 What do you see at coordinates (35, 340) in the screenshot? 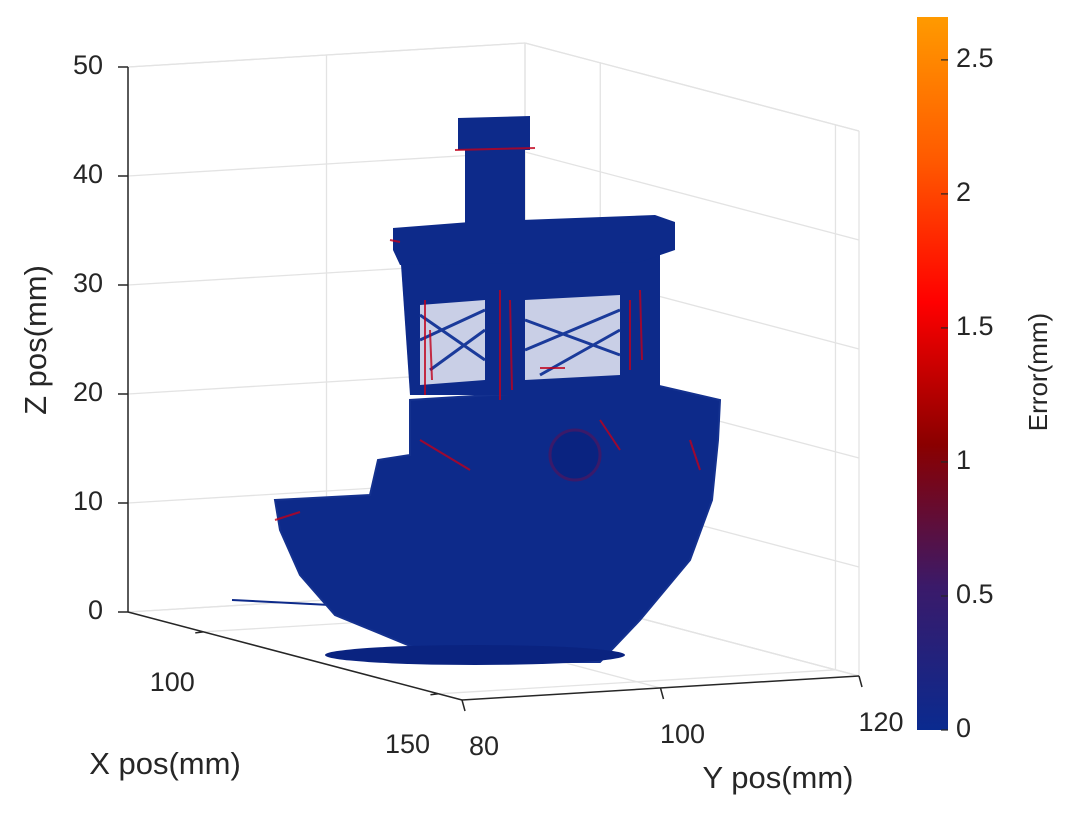
I see `z-axis-label: Z pos(mm)` at bounding box center [35, 340].